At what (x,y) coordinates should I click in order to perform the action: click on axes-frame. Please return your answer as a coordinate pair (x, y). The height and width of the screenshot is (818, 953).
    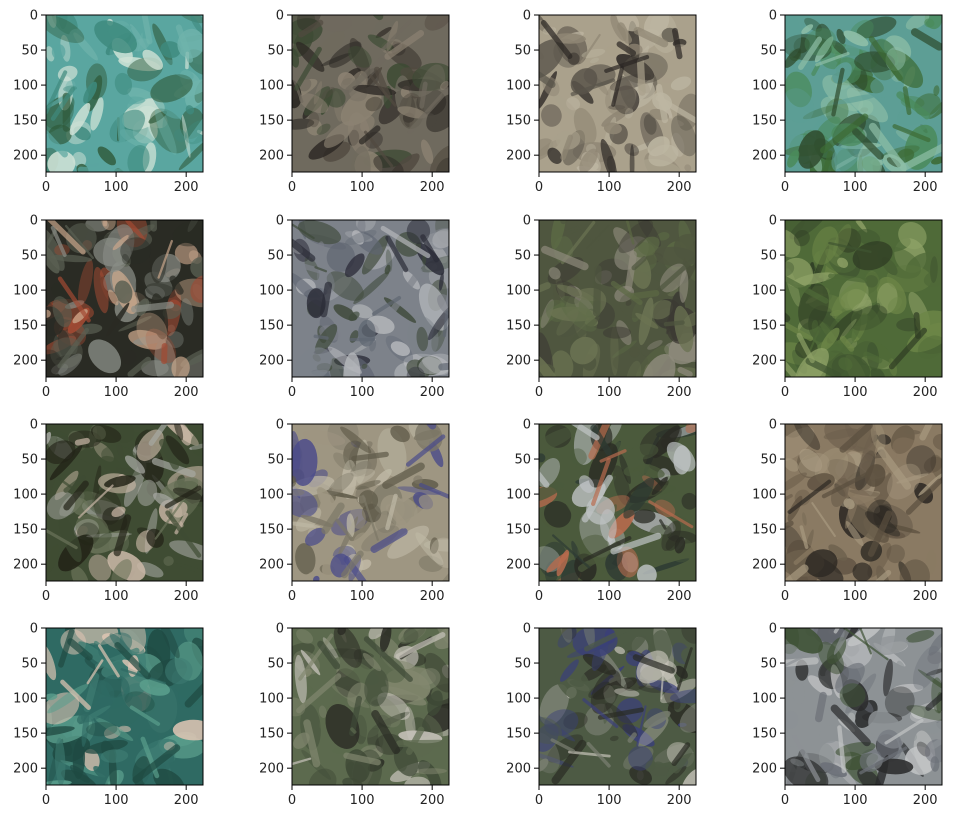
    Looking at the image, I should click on (863, 706).